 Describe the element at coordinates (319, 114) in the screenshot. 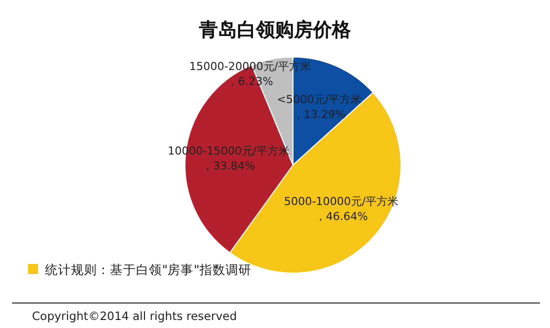

I see `data-label: ，13.29%` at that location.